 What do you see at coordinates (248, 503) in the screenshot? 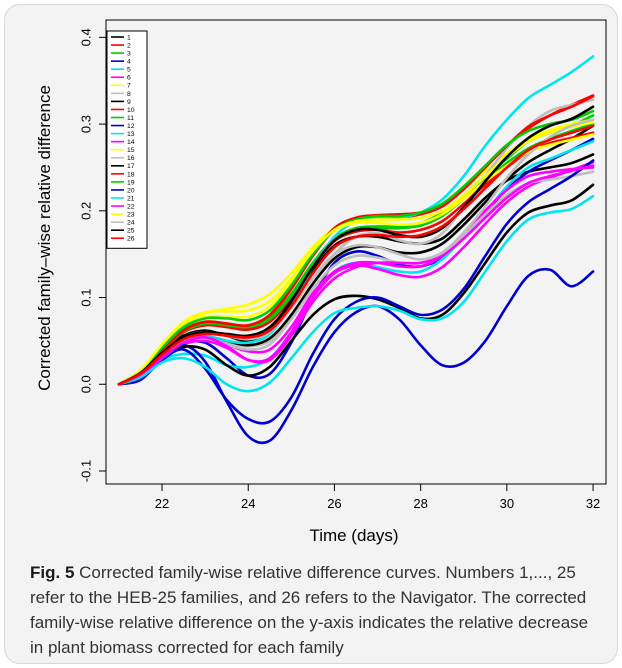
I see `x-tick-label: 24` at bounding box center [248, 503].